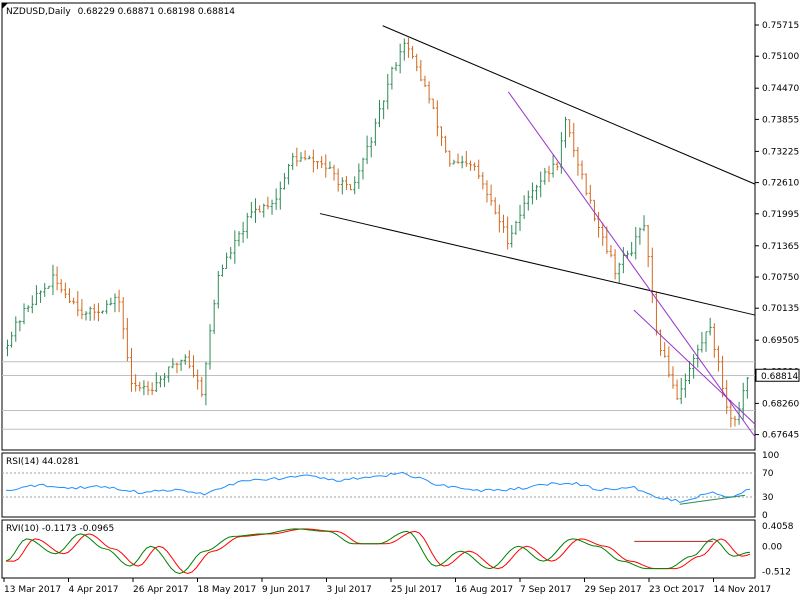 The width and height of the screenshot is (800, 604). Describe the element at coordinates (780, 278) in the screenshot. I see `price-tick-label: 0.70750` at that location.